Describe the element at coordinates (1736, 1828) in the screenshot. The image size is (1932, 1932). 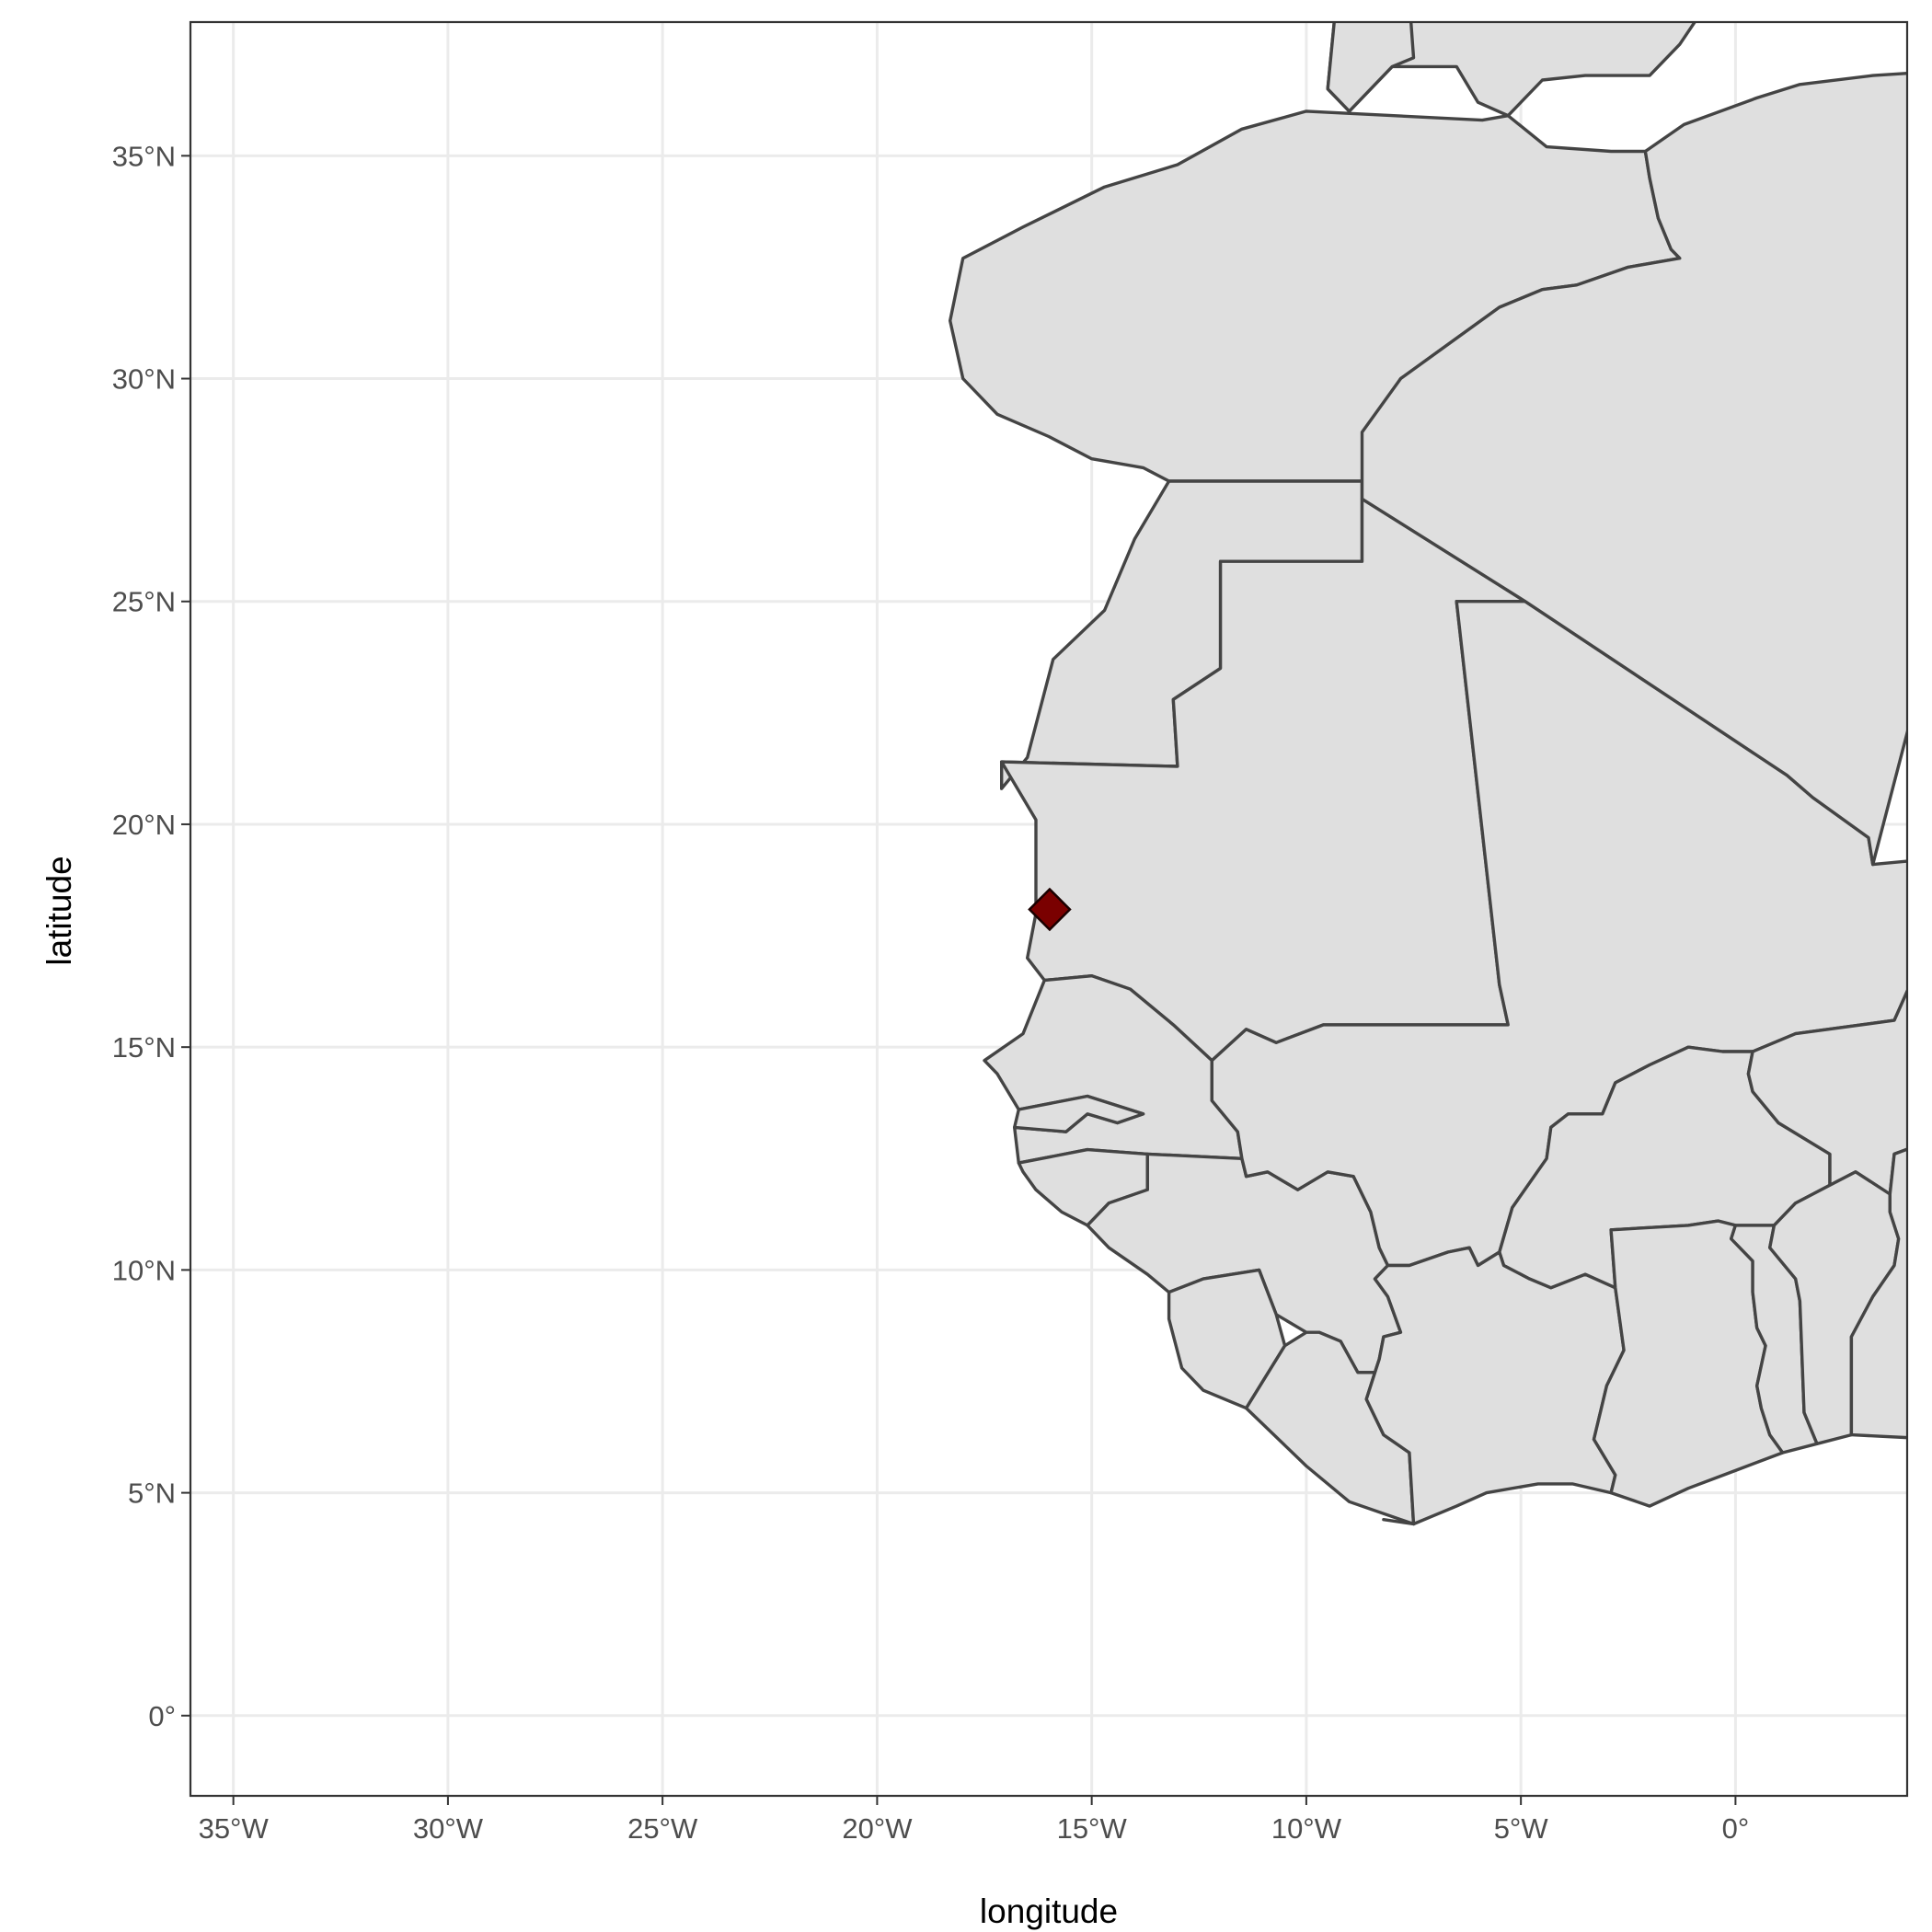
I see `x-tick-label-7: 0°` at that location.